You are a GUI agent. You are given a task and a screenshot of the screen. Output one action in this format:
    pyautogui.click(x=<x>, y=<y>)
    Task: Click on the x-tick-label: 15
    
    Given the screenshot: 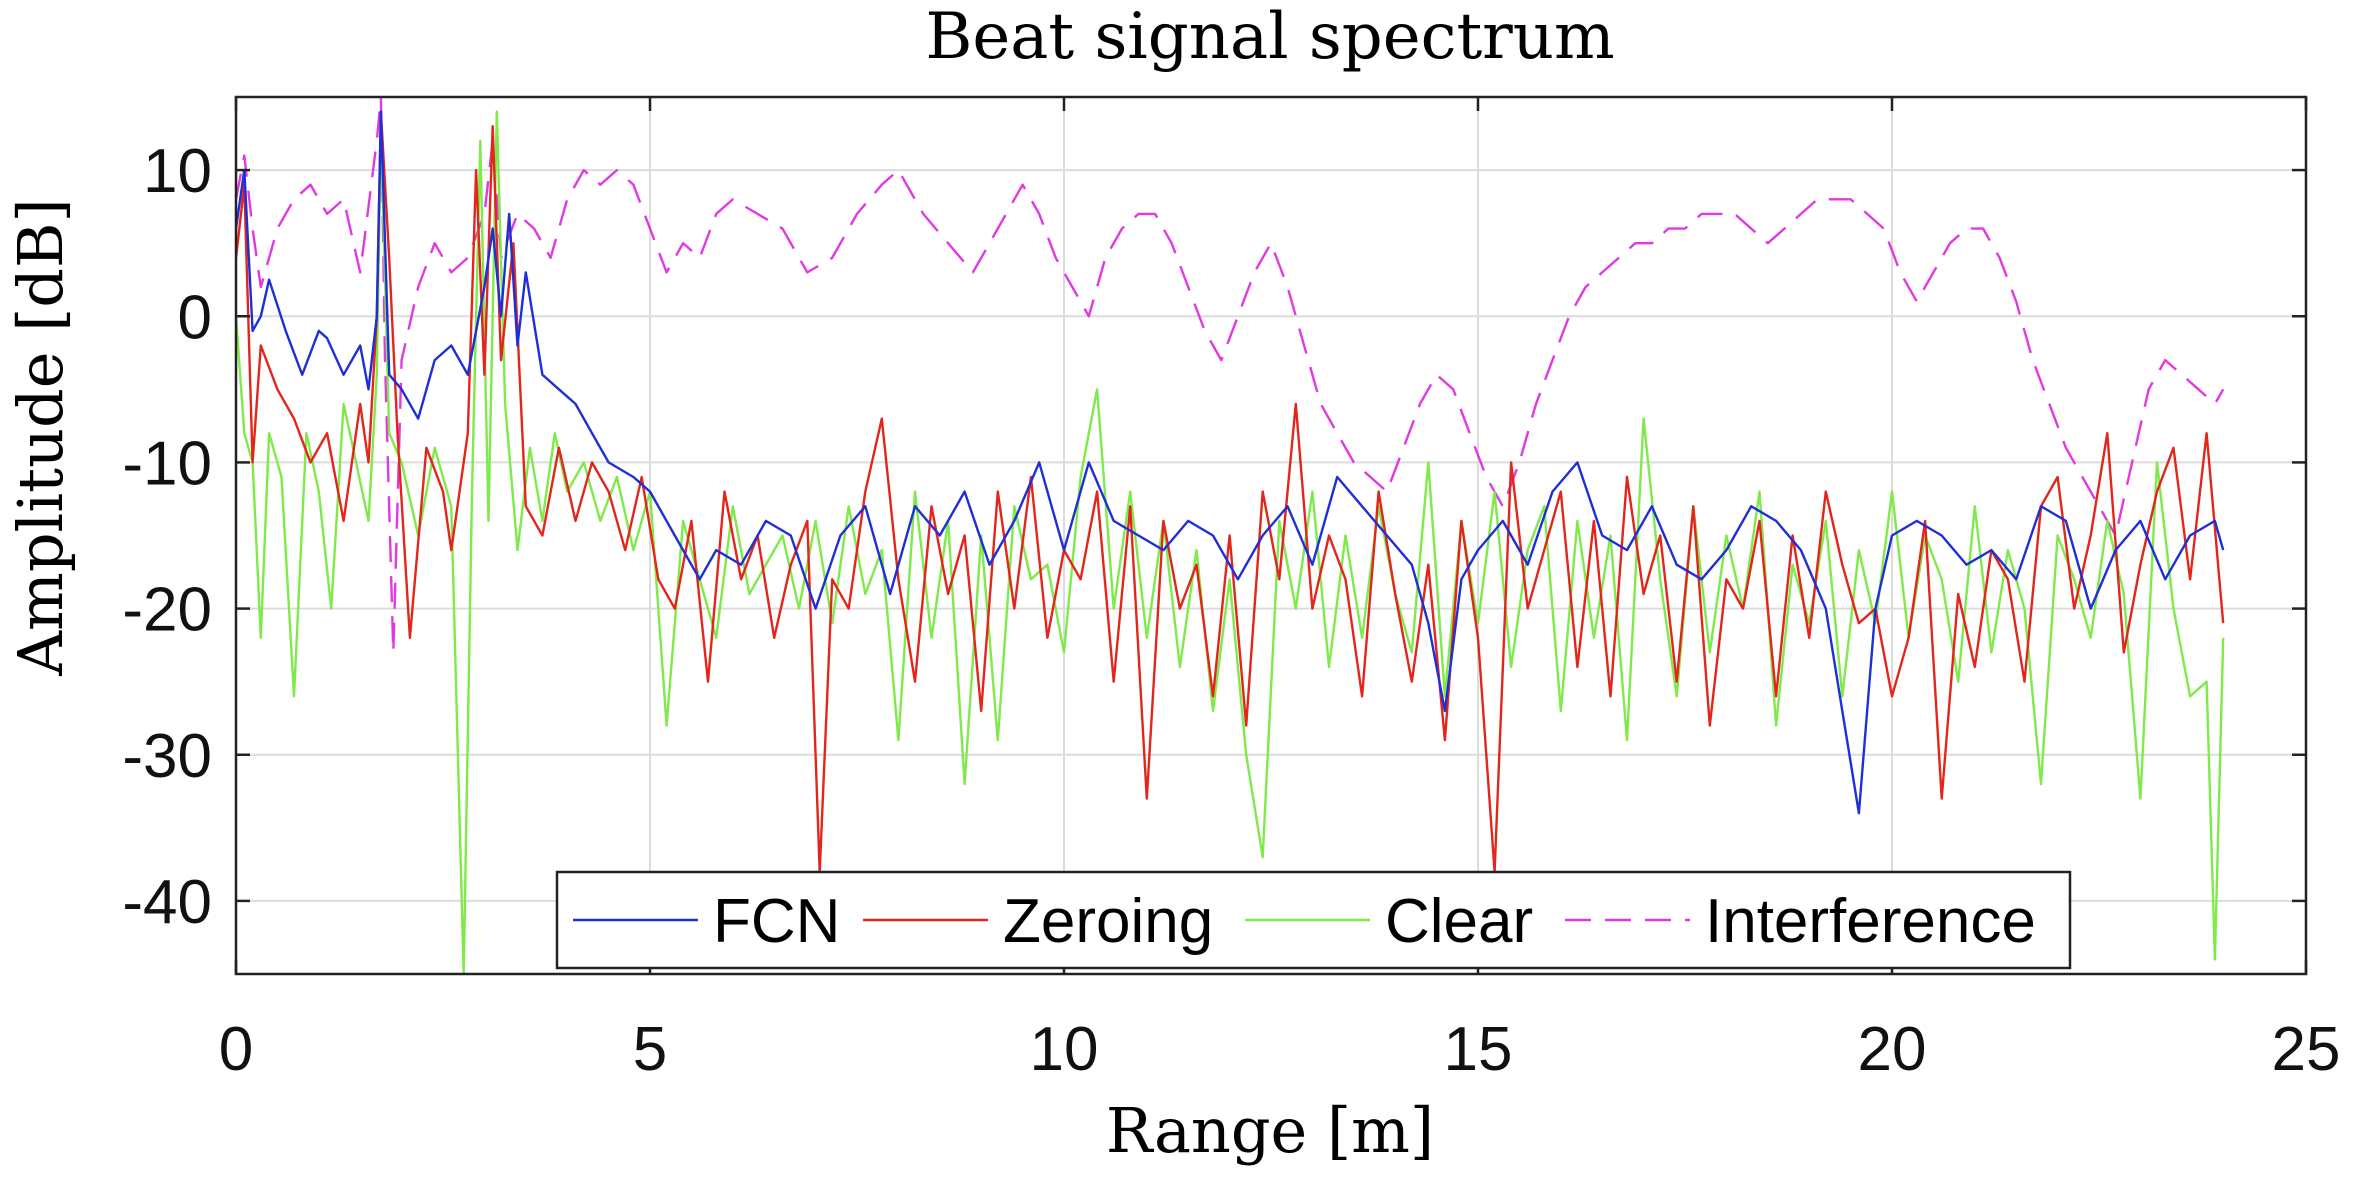 What is the action you would take?
    pyautogui.click(x=1478, y=1049)
    